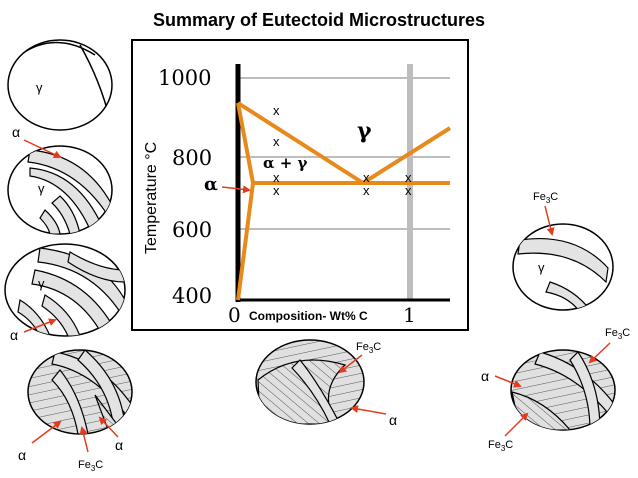 This screenshot has height=478, width=638. What do you see at coordinates (211, 184) in the screenshot?
I see `alpha-phase-label: α` at bounding box center [211, 184].